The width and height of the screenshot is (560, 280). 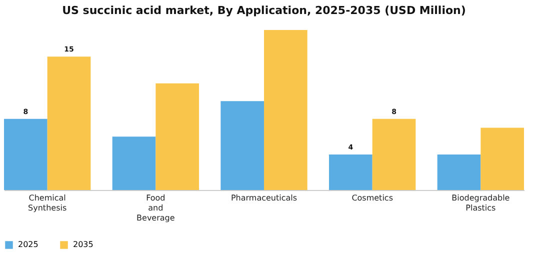 I want to click on x-tick-label: Chemical Synthesis, so click(x=47, y=203).